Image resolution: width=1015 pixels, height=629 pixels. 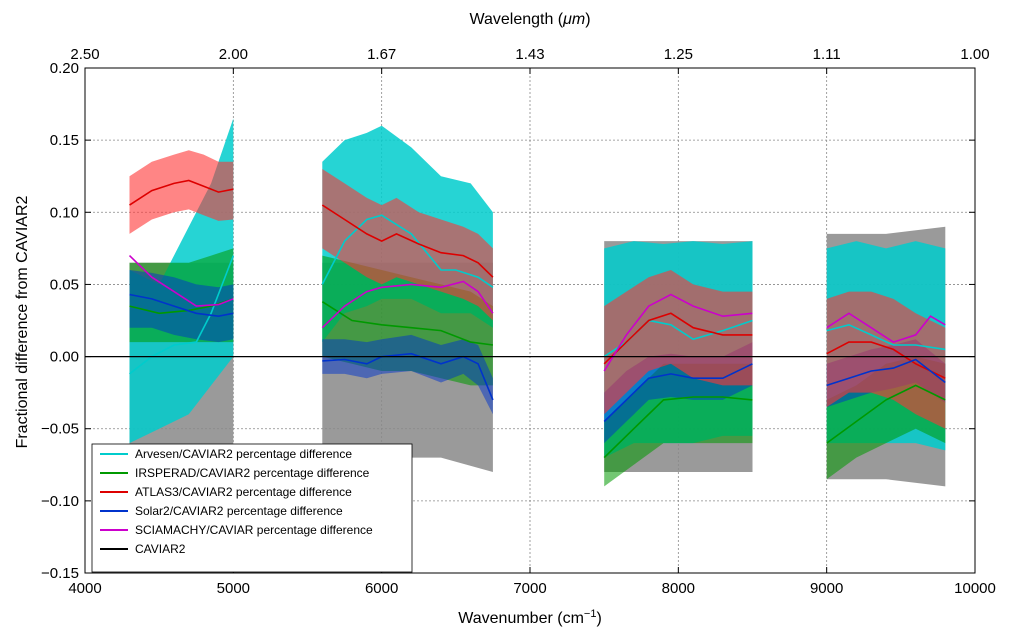 I want to click on x-tick-label: 6000, so click(x=381, y=588).